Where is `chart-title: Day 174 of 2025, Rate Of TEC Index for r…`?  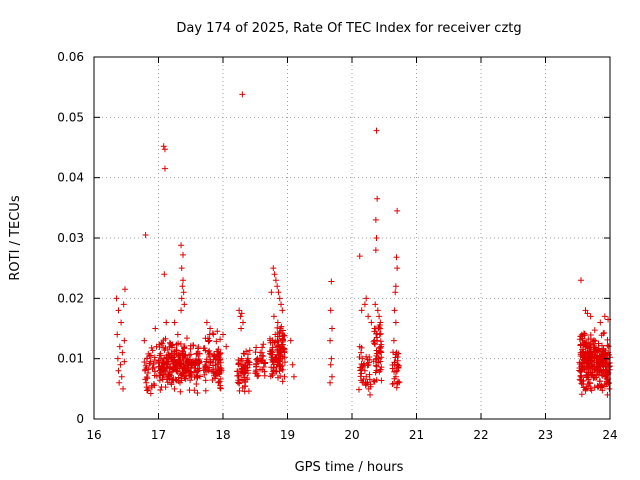
chart-title: Day 174 of 2025, Rate Of TEC Index for r… is located at coordinates (348, 28).